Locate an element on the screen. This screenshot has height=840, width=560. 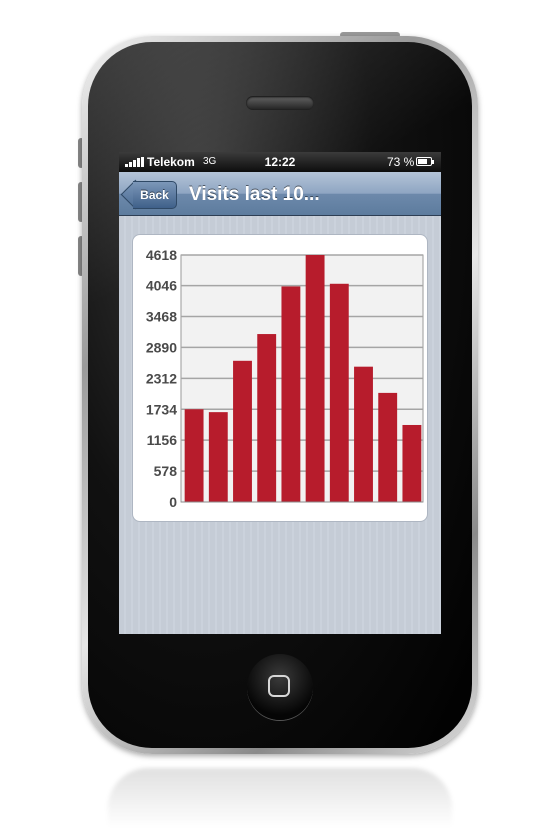
mute-switch is located at coordinates (81, 153).